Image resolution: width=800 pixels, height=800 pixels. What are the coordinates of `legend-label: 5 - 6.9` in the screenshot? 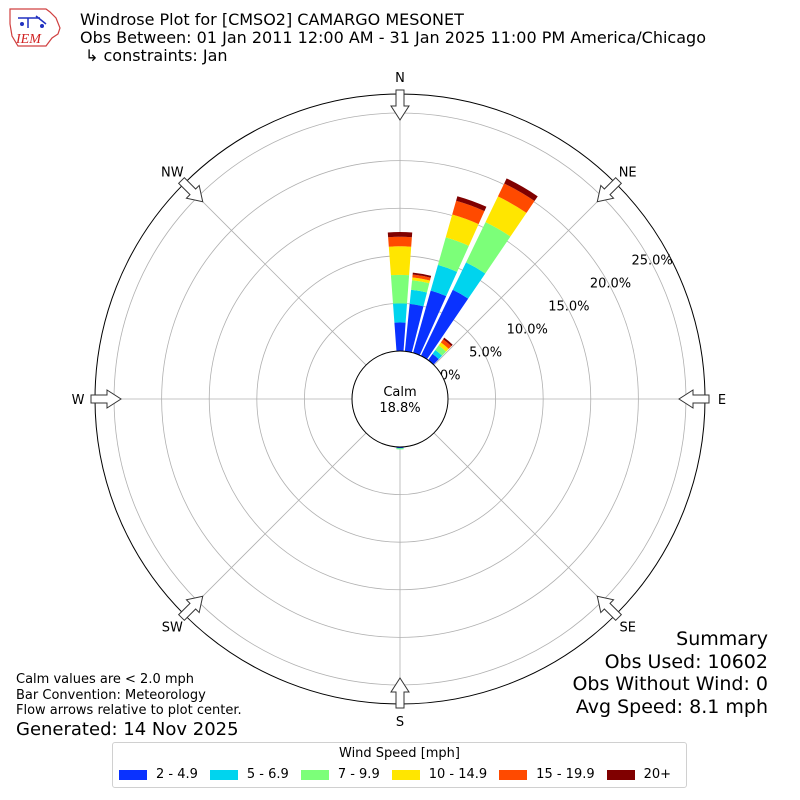 It's located at (267, 774).